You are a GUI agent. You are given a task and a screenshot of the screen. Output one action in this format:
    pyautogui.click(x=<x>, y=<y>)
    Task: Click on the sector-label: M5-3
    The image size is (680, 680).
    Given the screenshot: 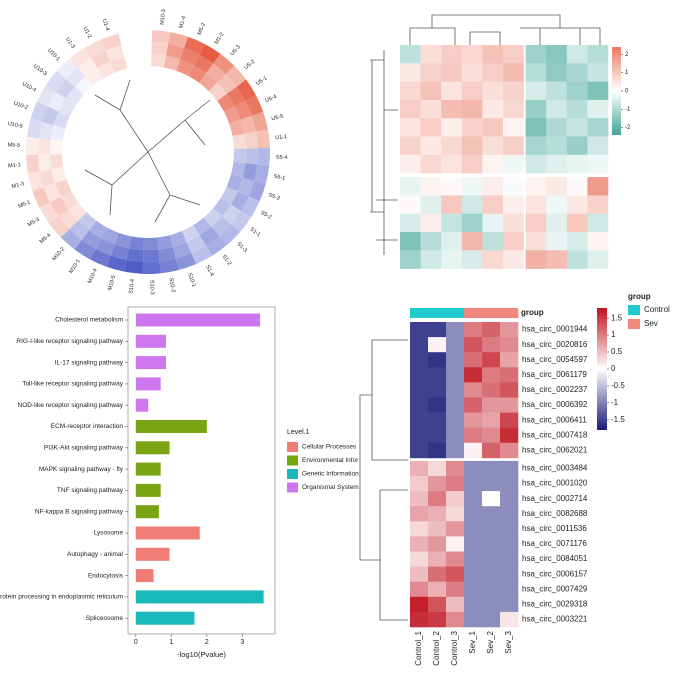 What is the action you would take?
    pyautogui.click(x=34, y=223)
    